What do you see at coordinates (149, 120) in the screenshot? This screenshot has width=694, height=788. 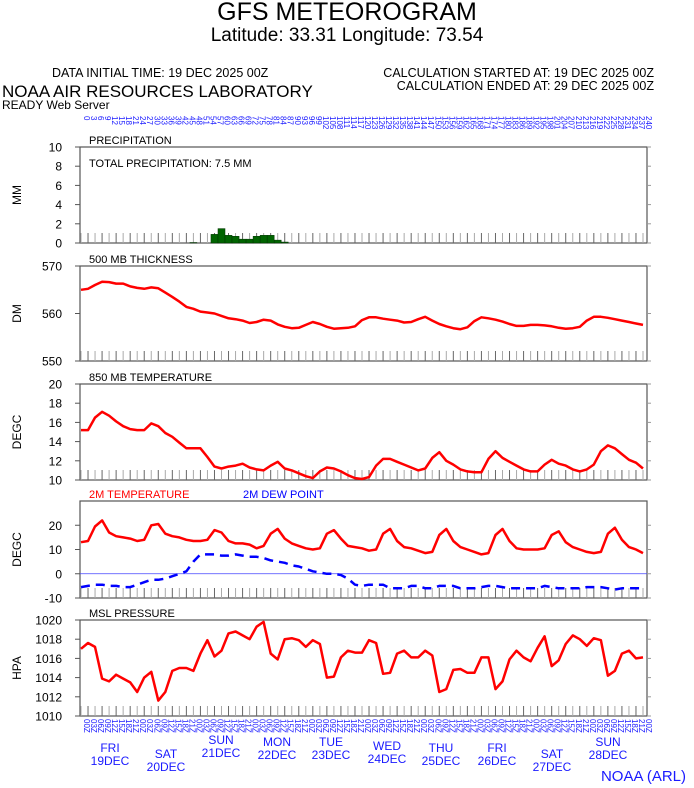 I see `forecast-hour-label: 27` at bounding box center [149, 120].